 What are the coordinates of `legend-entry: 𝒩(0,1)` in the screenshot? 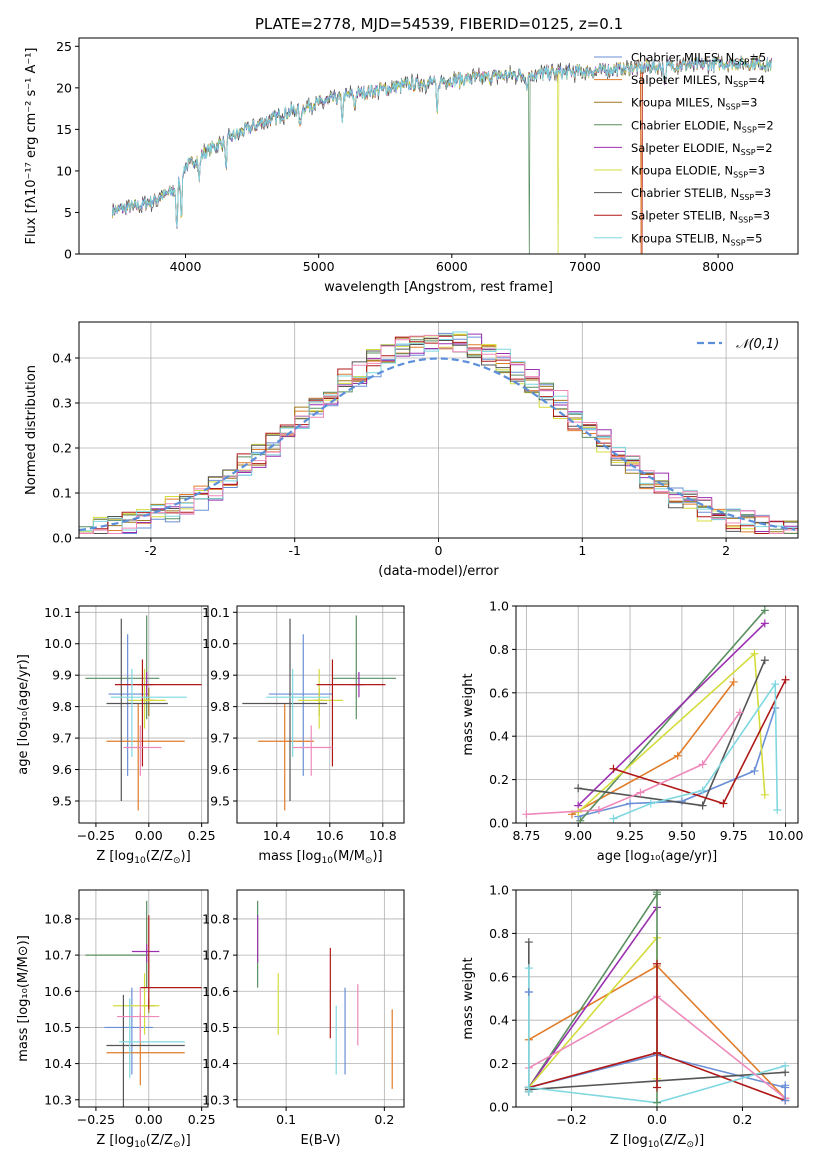 It's located at (757, 344).